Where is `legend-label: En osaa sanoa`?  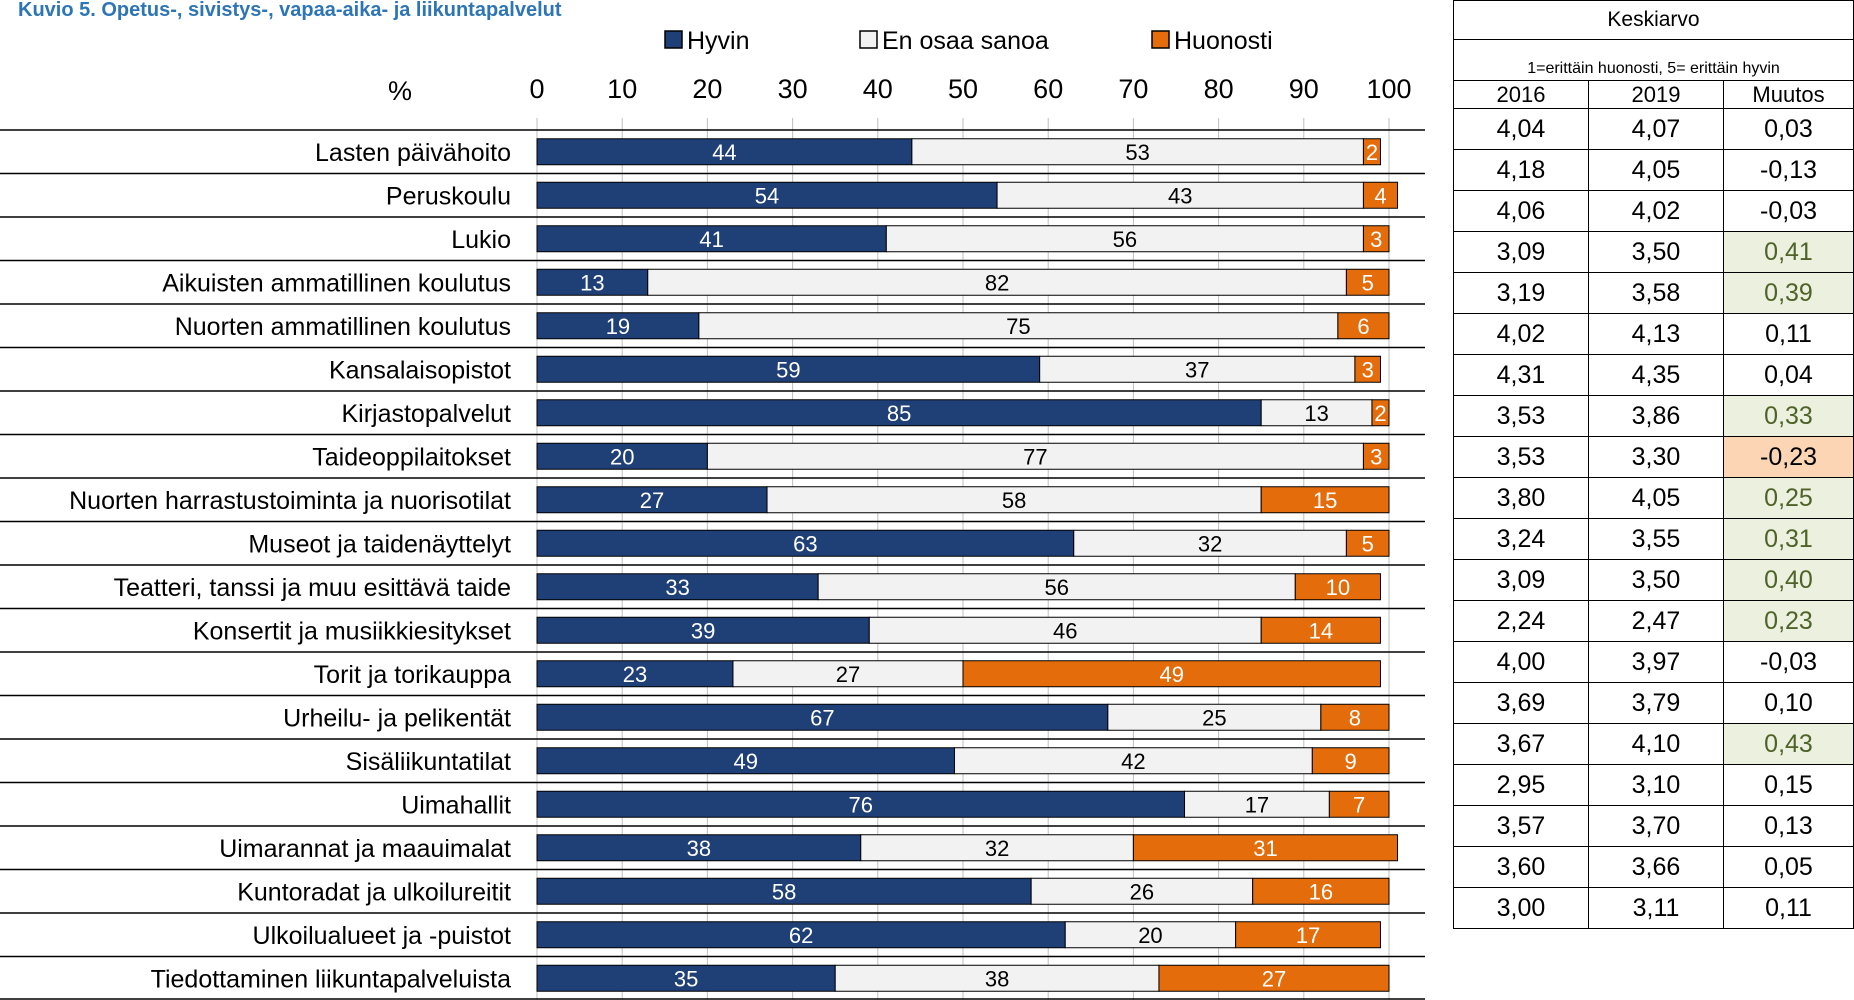 legend-label: En osaa sanoa is located at coordinates (965, 41).